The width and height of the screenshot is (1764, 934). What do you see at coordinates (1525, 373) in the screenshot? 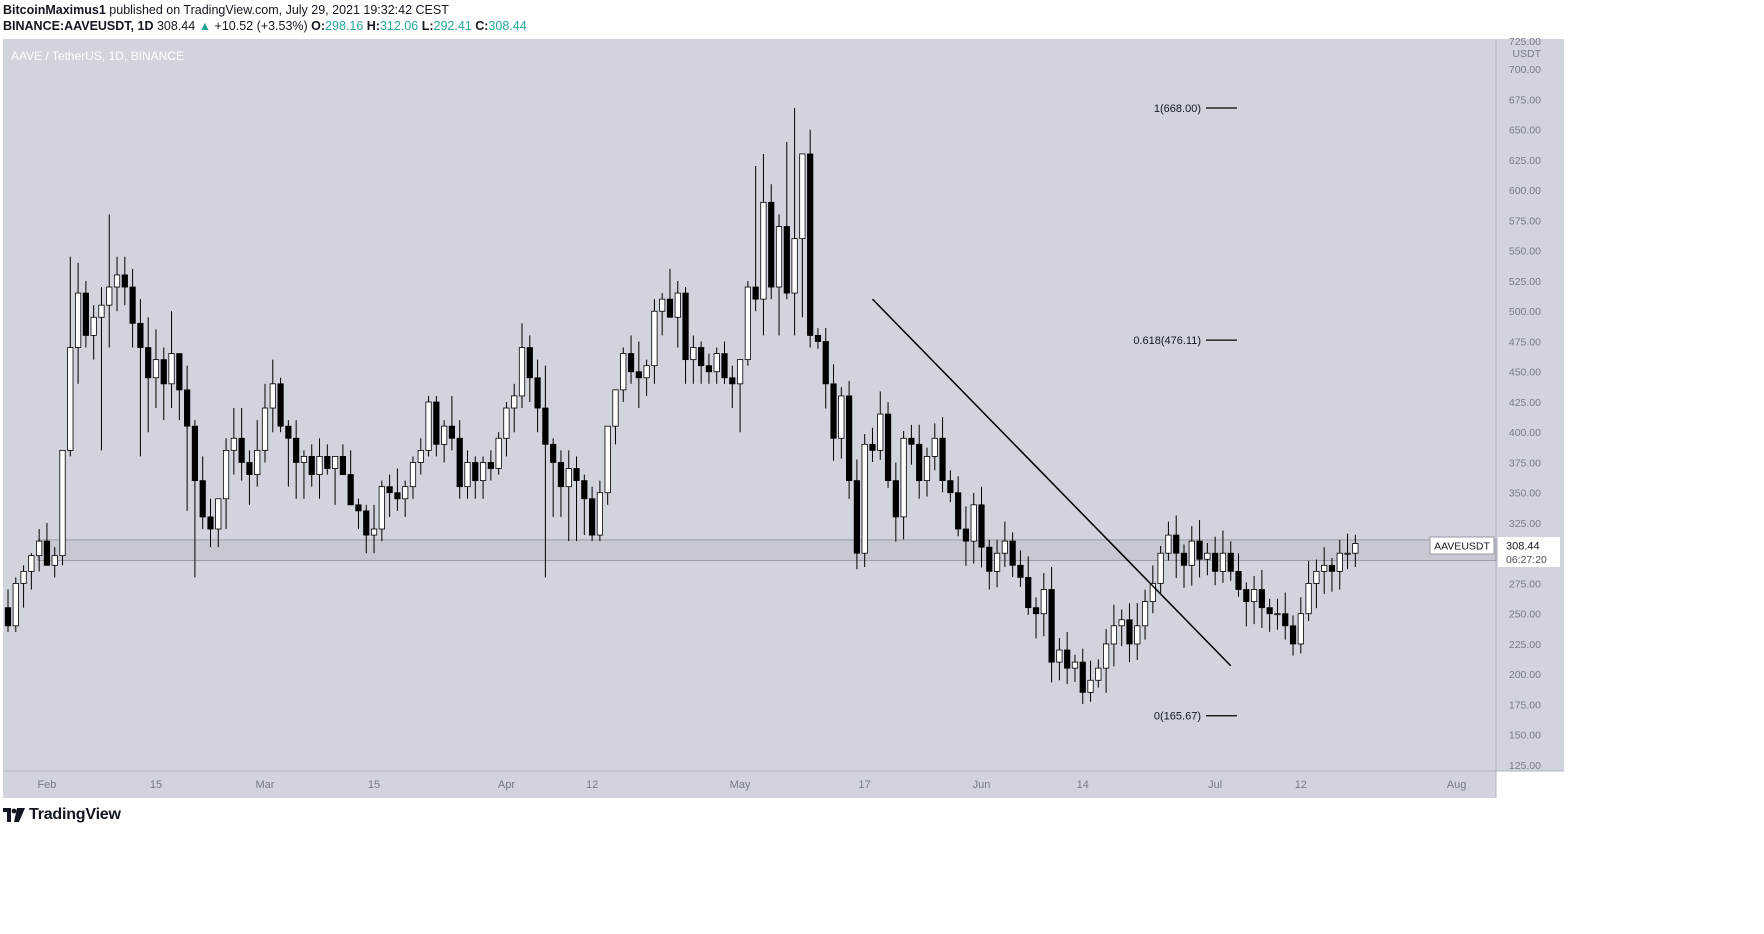
I see `y-tick-label: 450.00` at bounding box center [1525, 373].